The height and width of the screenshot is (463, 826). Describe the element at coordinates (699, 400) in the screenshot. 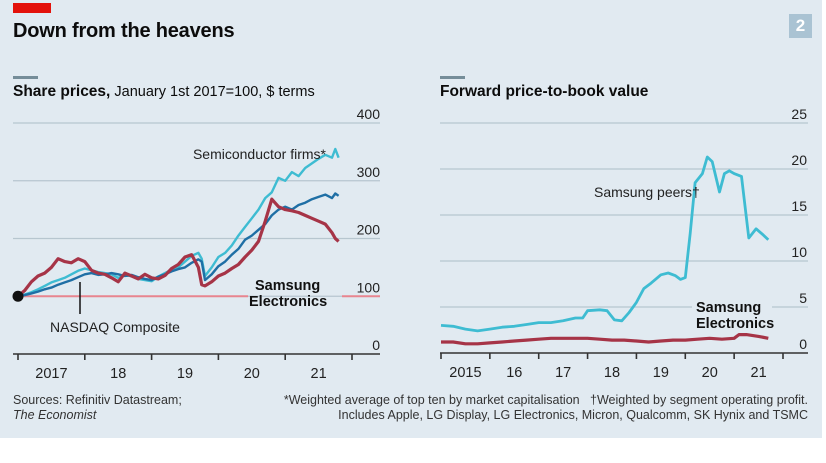

I see `footnote-peers: †Weighted by segment operating profit.` at that location.